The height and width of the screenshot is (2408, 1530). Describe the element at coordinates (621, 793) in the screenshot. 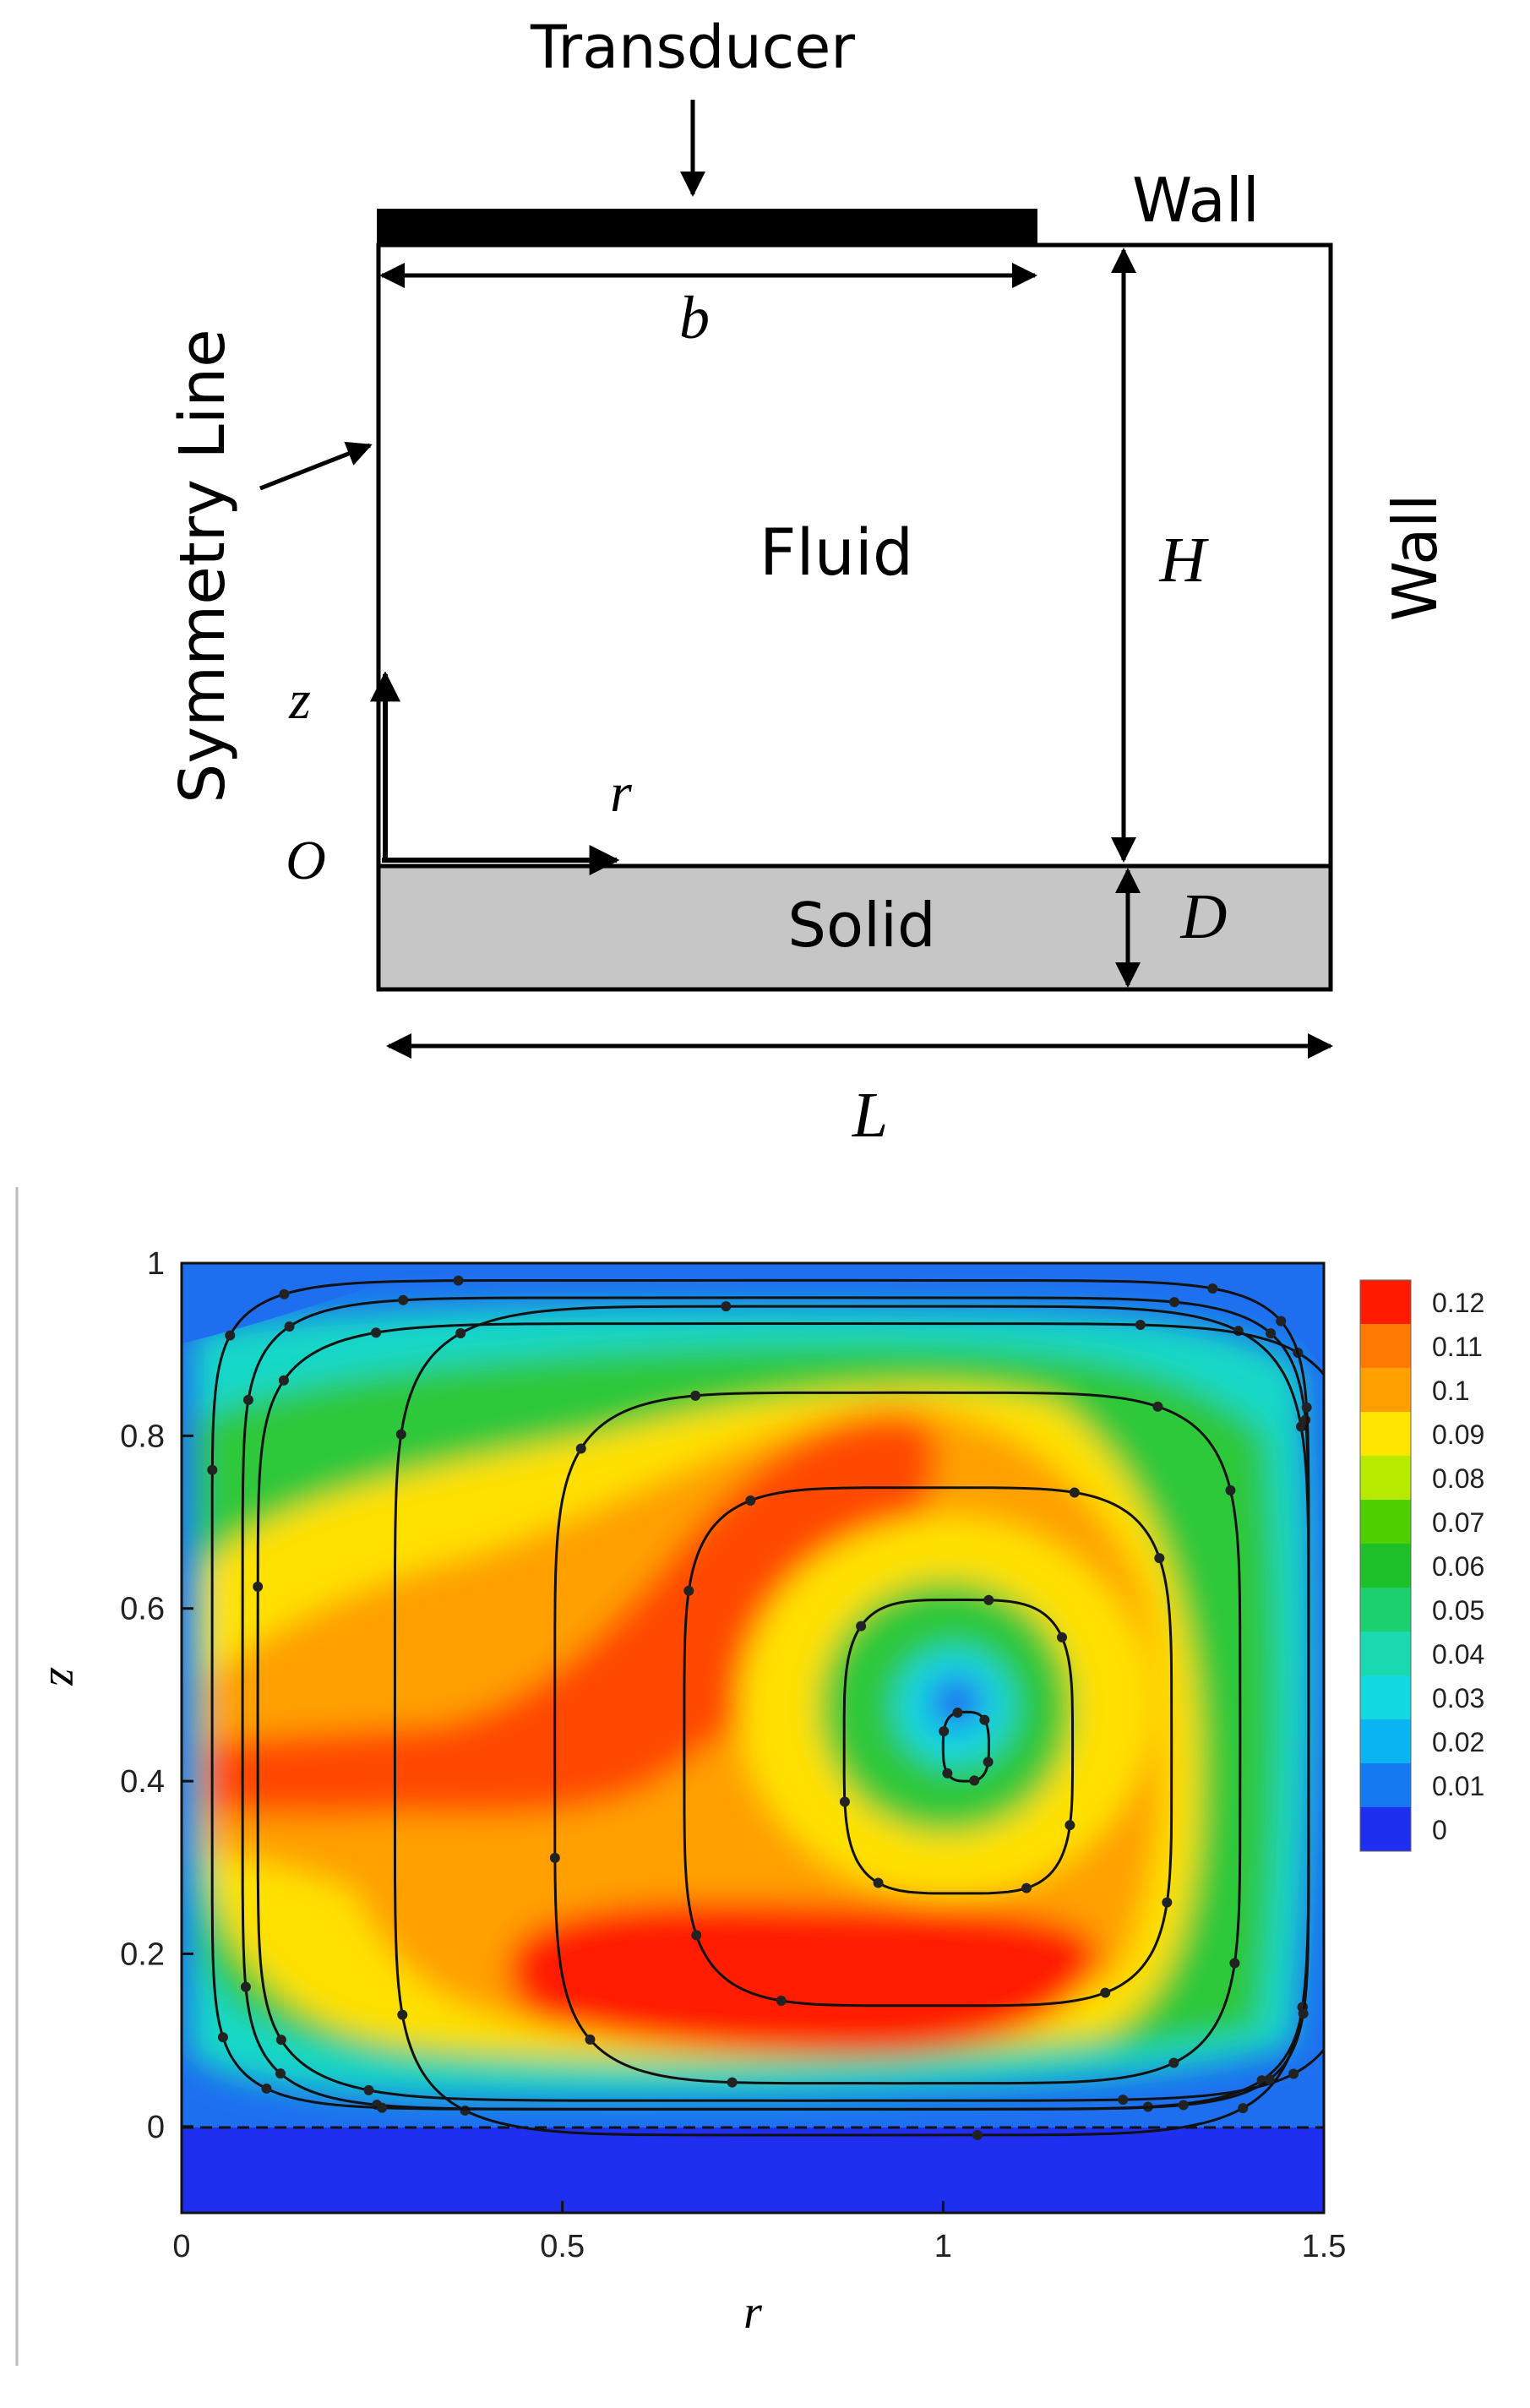

I see `r-axis-label: r` at that location.